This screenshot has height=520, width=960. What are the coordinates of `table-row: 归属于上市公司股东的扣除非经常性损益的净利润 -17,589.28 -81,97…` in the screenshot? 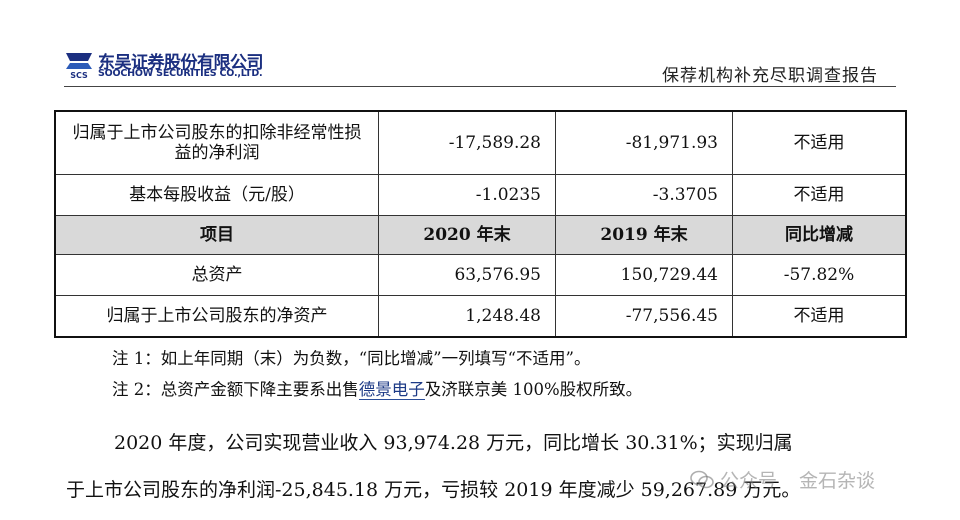 It's located at (480, 142).